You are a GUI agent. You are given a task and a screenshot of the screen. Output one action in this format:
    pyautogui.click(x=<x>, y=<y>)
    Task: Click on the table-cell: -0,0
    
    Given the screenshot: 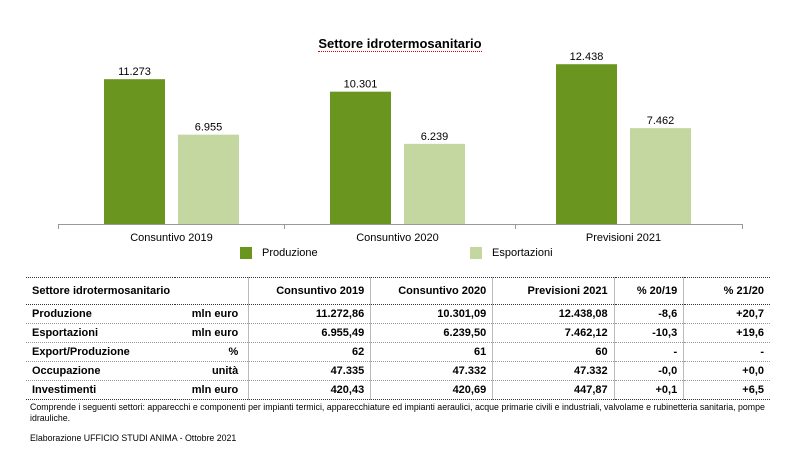 What is the action you would take?
    pyautogui.click(x=648, y=371)
    